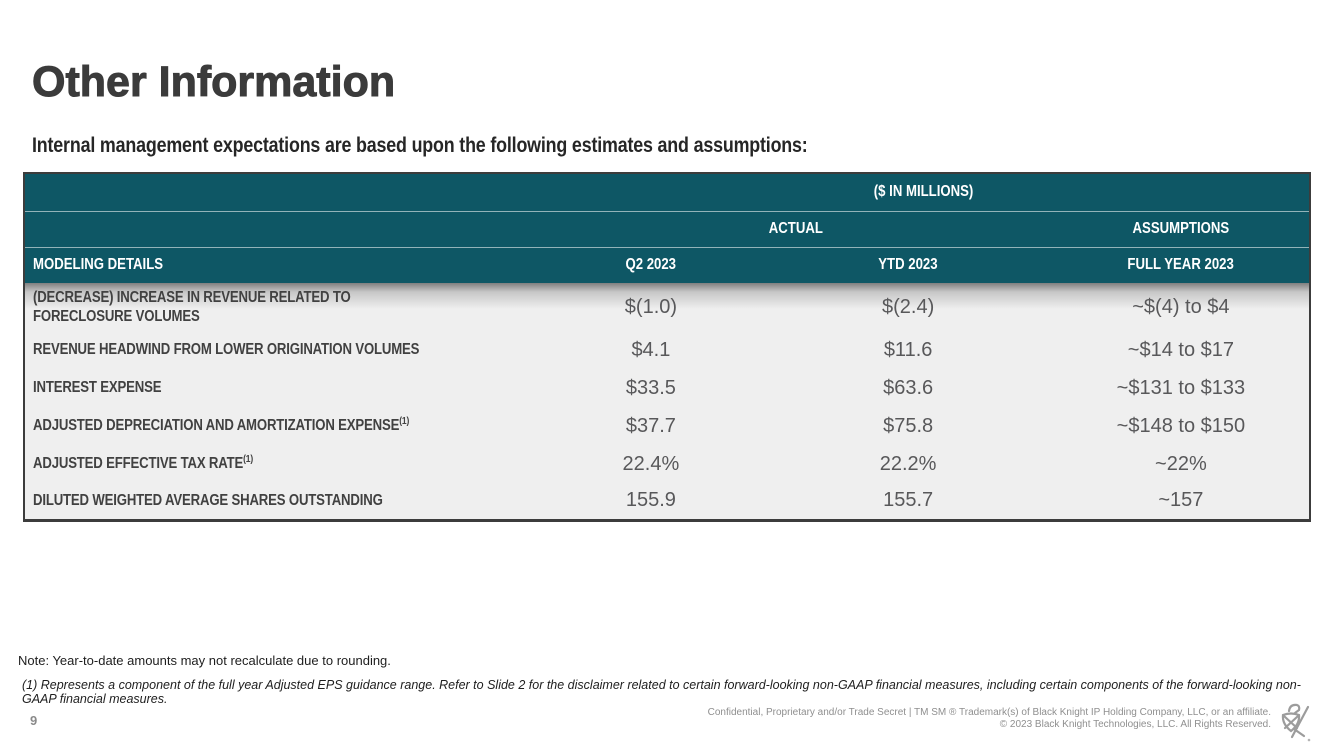 The height and width of the screenshot is (749, 1333). I want to click on row-label: ADJUSTED EFFECTIVE TAX RATE, so click(138, 464).